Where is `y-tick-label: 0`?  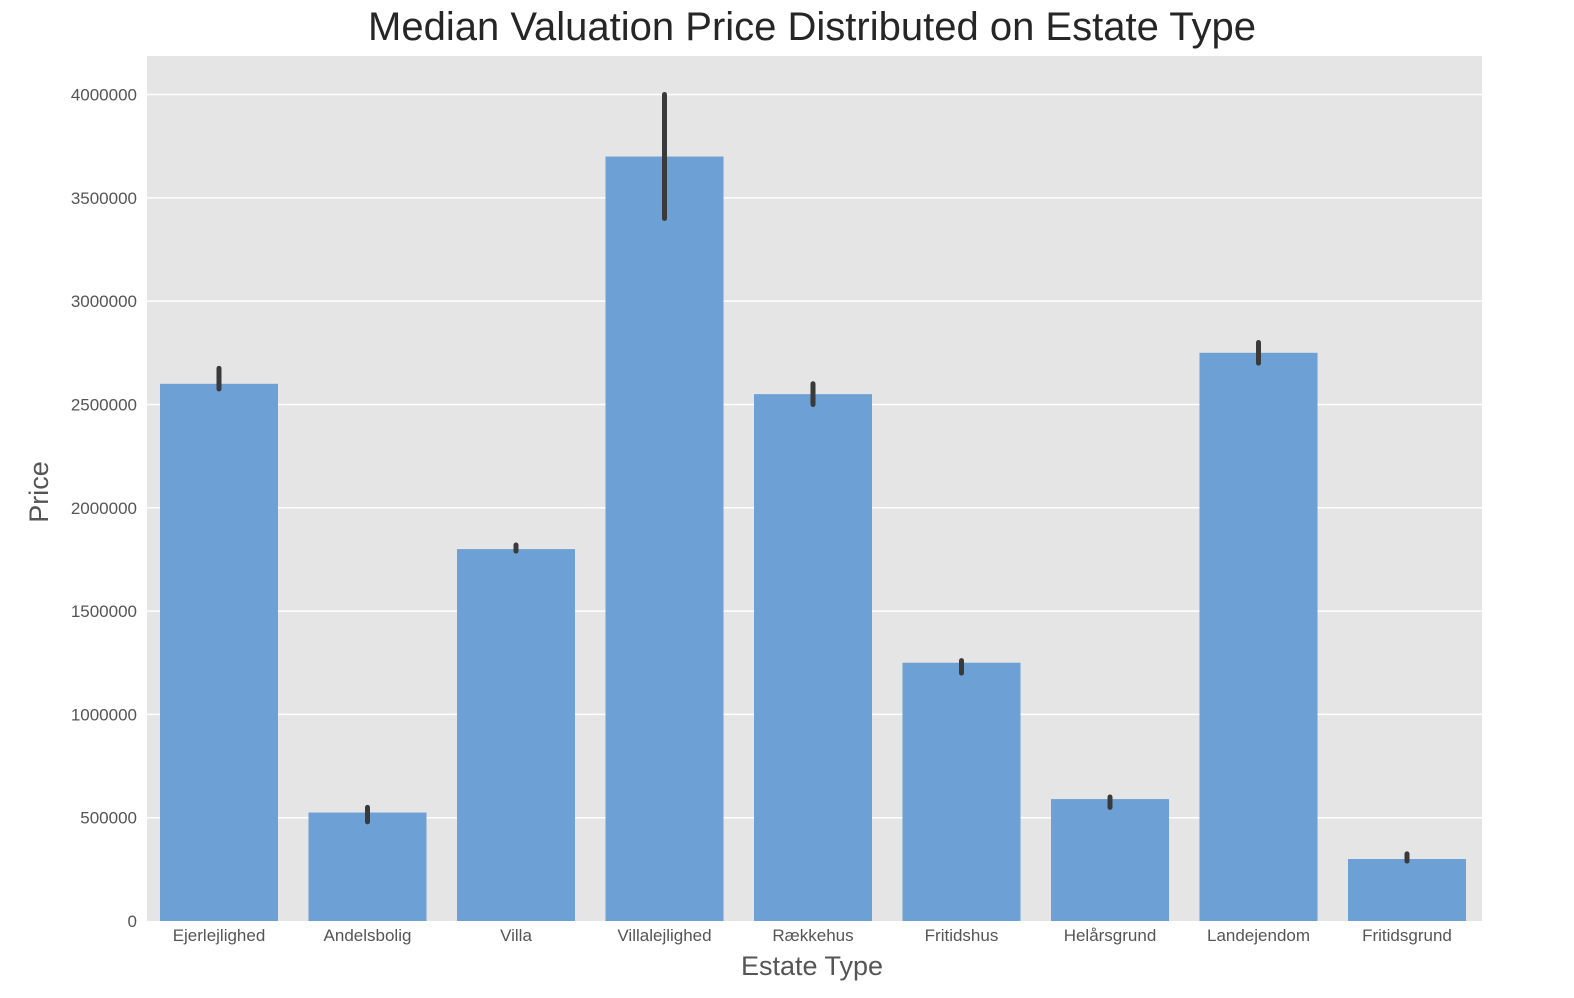 y-tick-label: 0 is located at coordinates (132, 921).